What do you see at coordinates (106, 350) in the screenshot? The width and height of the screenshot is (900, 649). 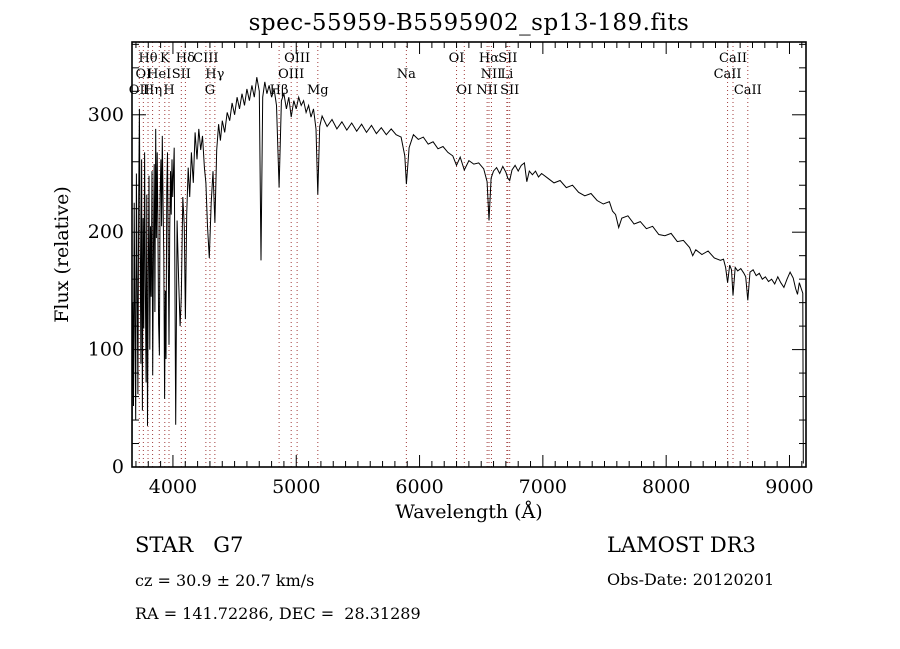 I see `y-tick-label: 100` at bounding box center [106, 350].